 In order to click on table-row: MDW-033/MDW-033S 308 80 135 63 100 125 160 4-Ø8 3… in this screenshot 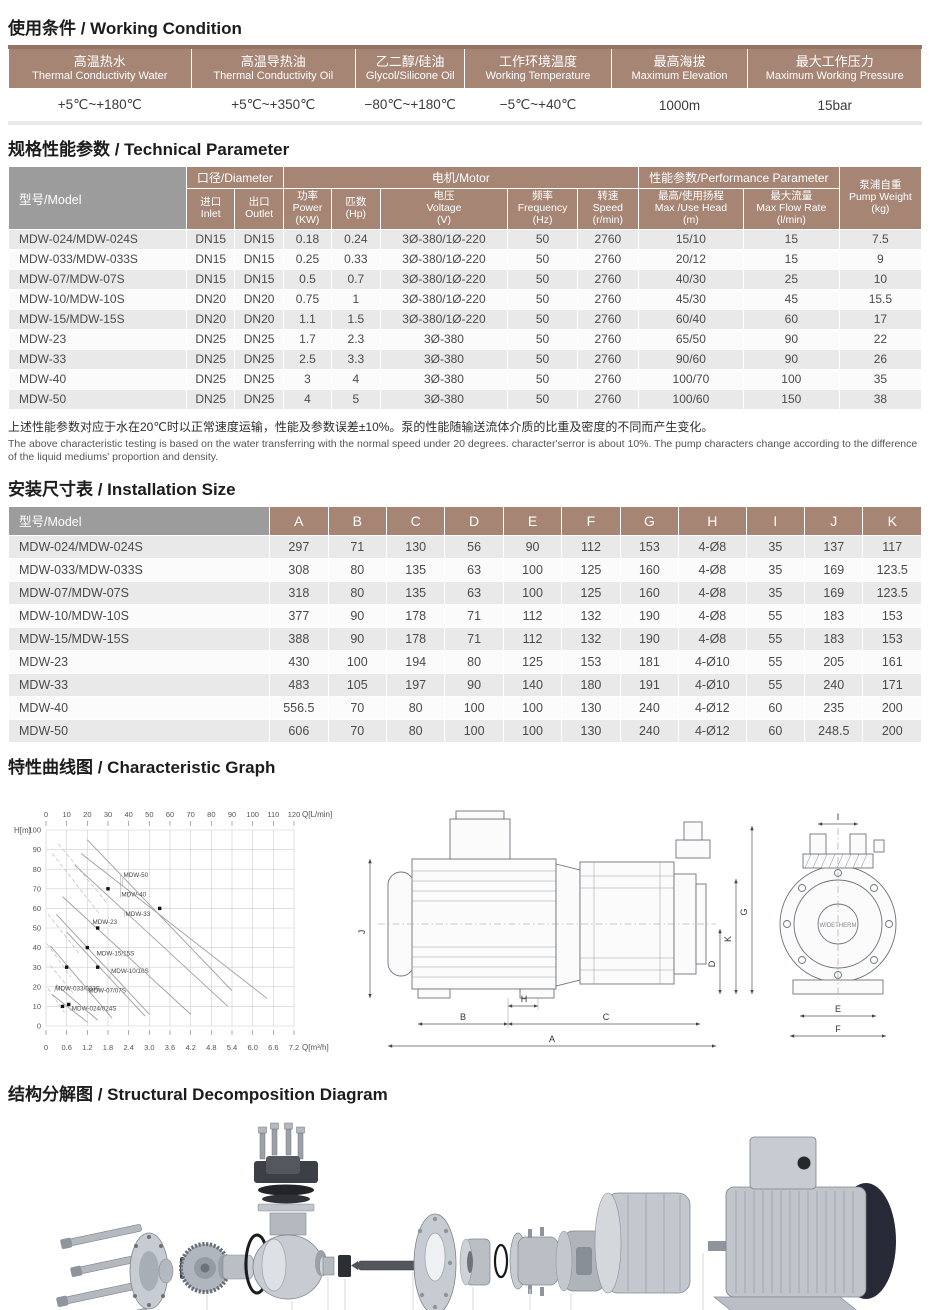, I will do `click(464, 569)`.